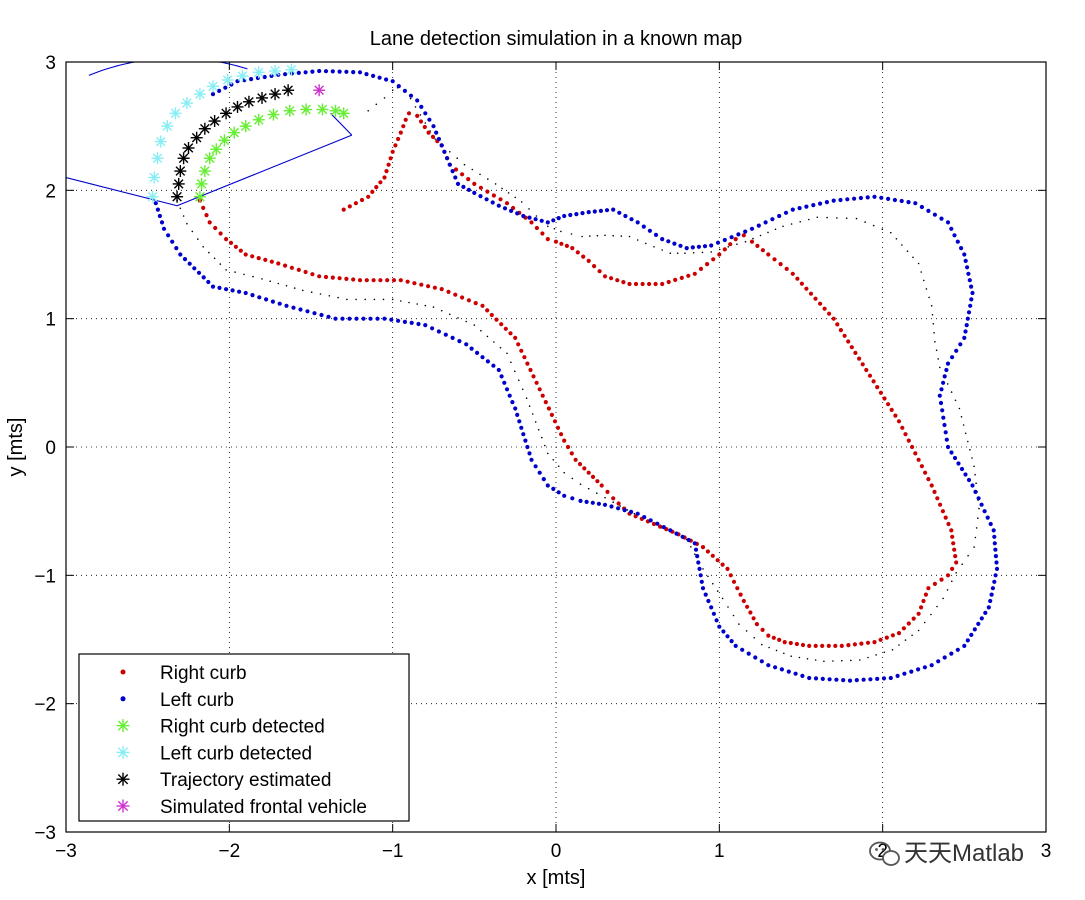 The height and width of the screenshot is (900, 1085). I want to click on y-tick-label: −3, so click(45, 833).